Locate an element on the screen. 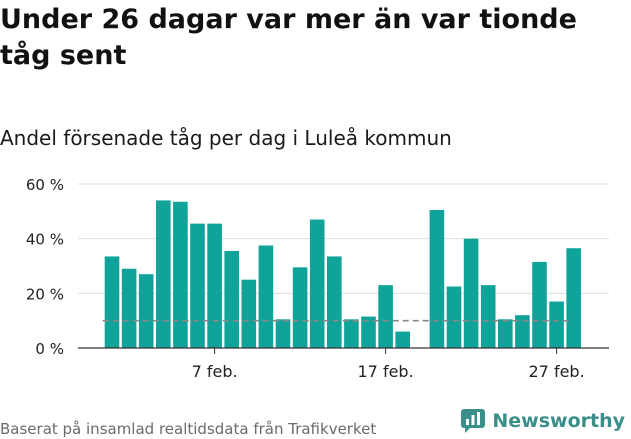 The image size is (631, 439). y-tick-label: 20 % is located at coordinates (45, 294).